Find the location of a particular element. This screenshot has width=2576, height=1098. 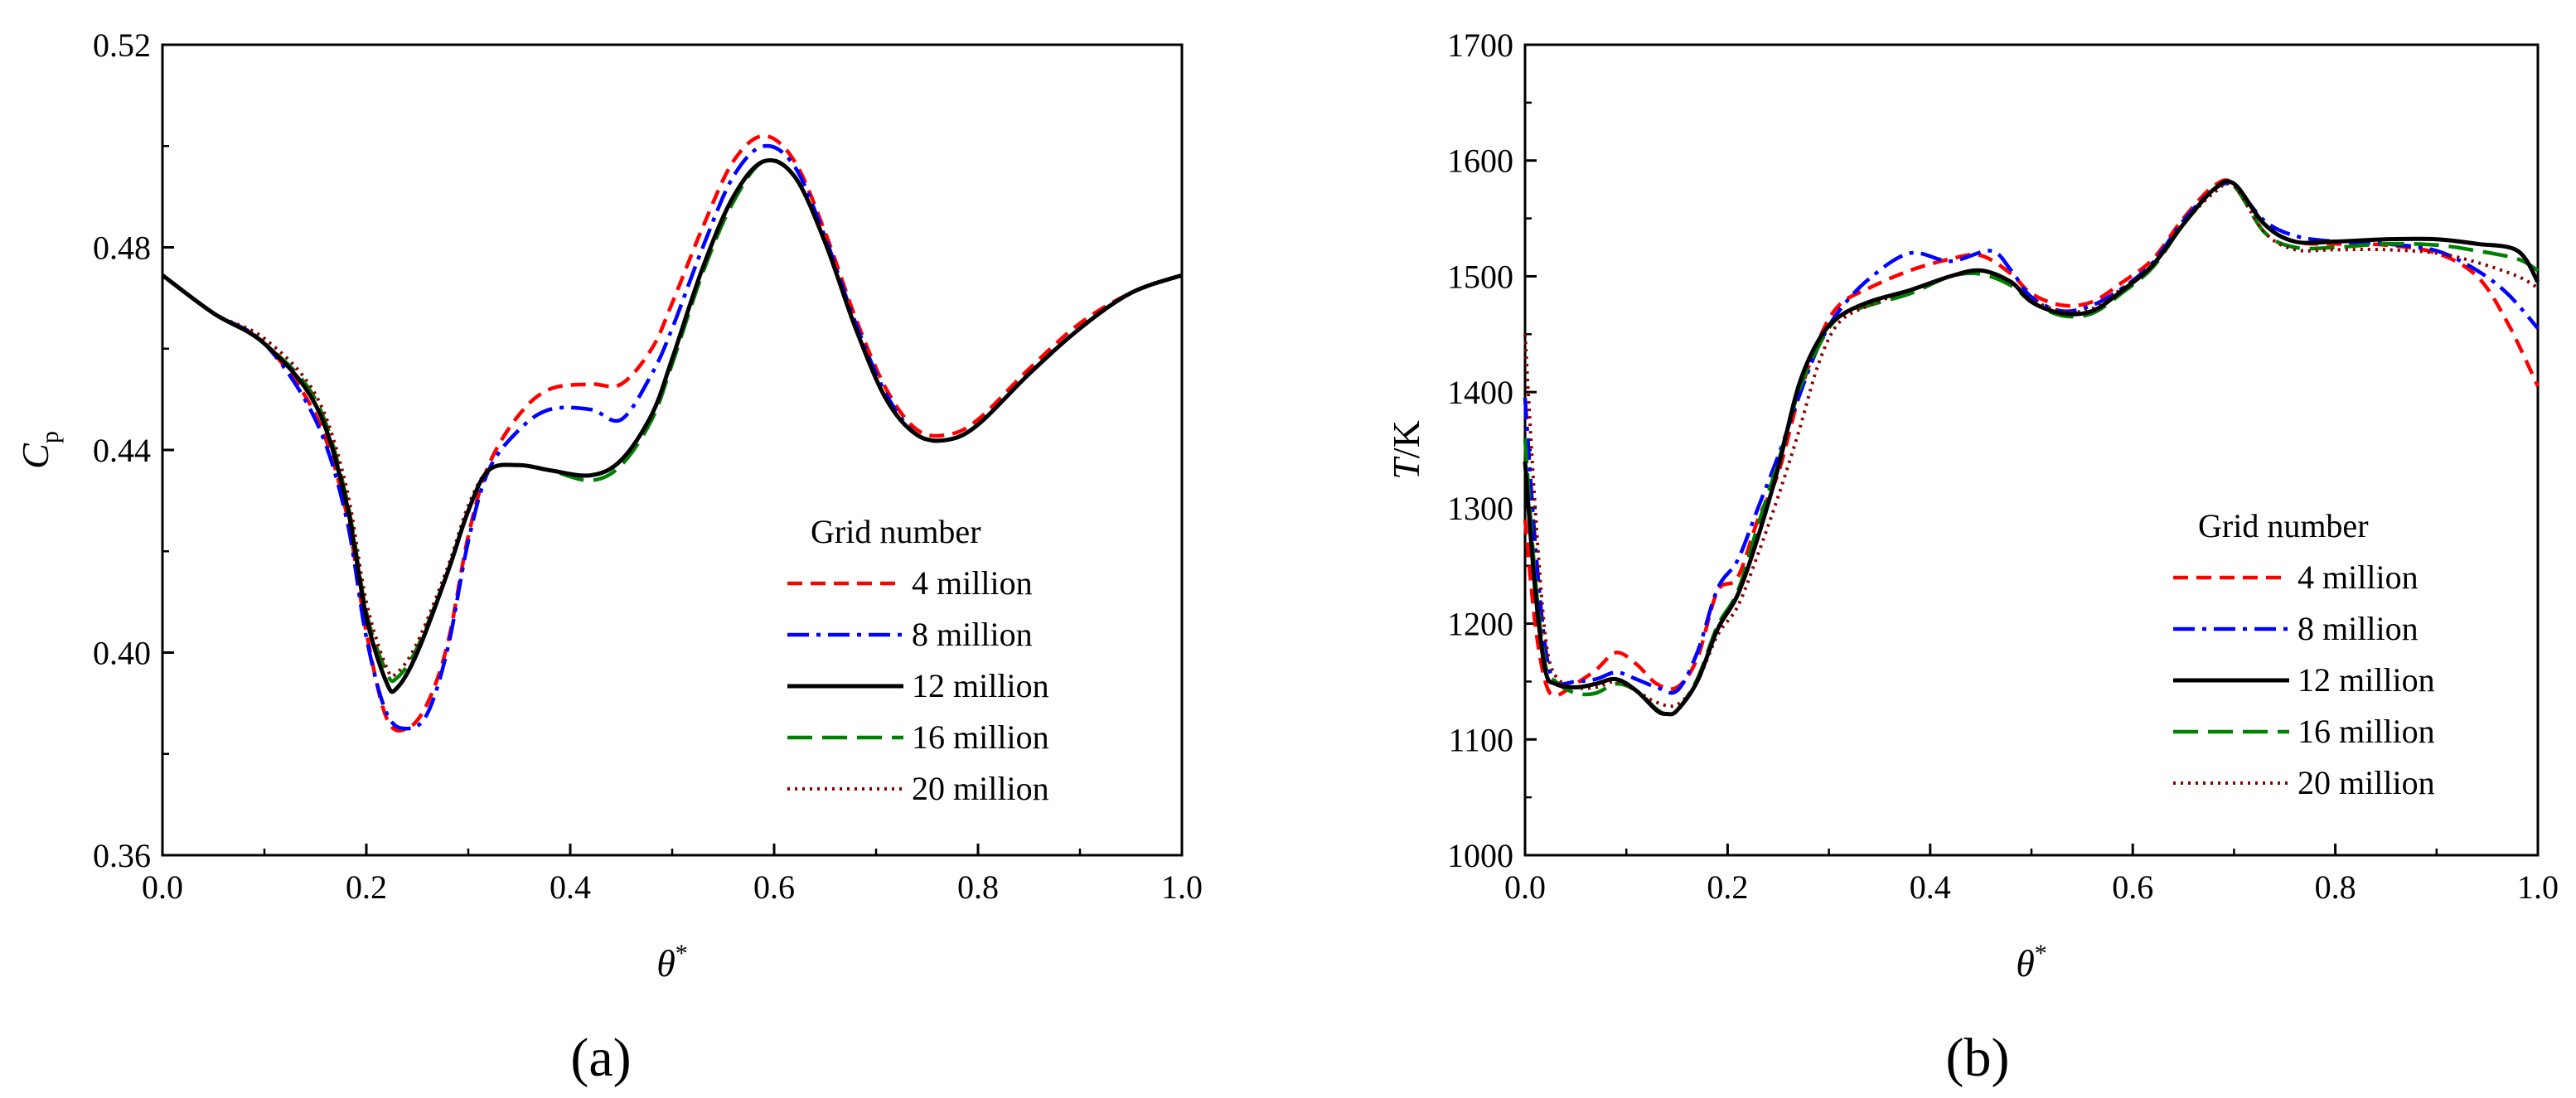

panel-label-a: (a) is located at coordinates (600, 1058).